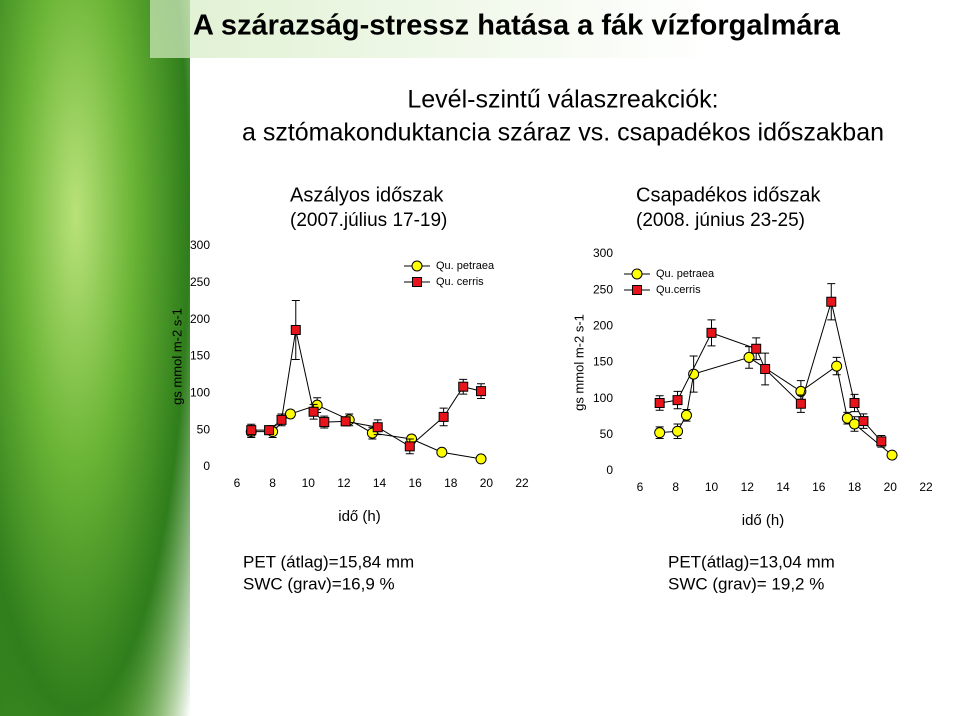 The height and width of the screenshot is (716, 960). Describe the element at coordinates (562, 100) in the screenshot. I see `slide-subtitle: Levél-szintű válaszreakciók:` at that location.